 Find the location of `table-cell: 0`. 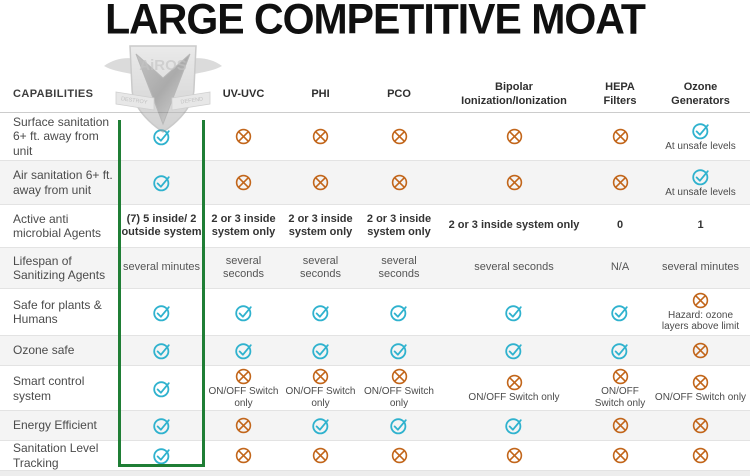

table-cell: 0 is located at coordinates (620, 226).